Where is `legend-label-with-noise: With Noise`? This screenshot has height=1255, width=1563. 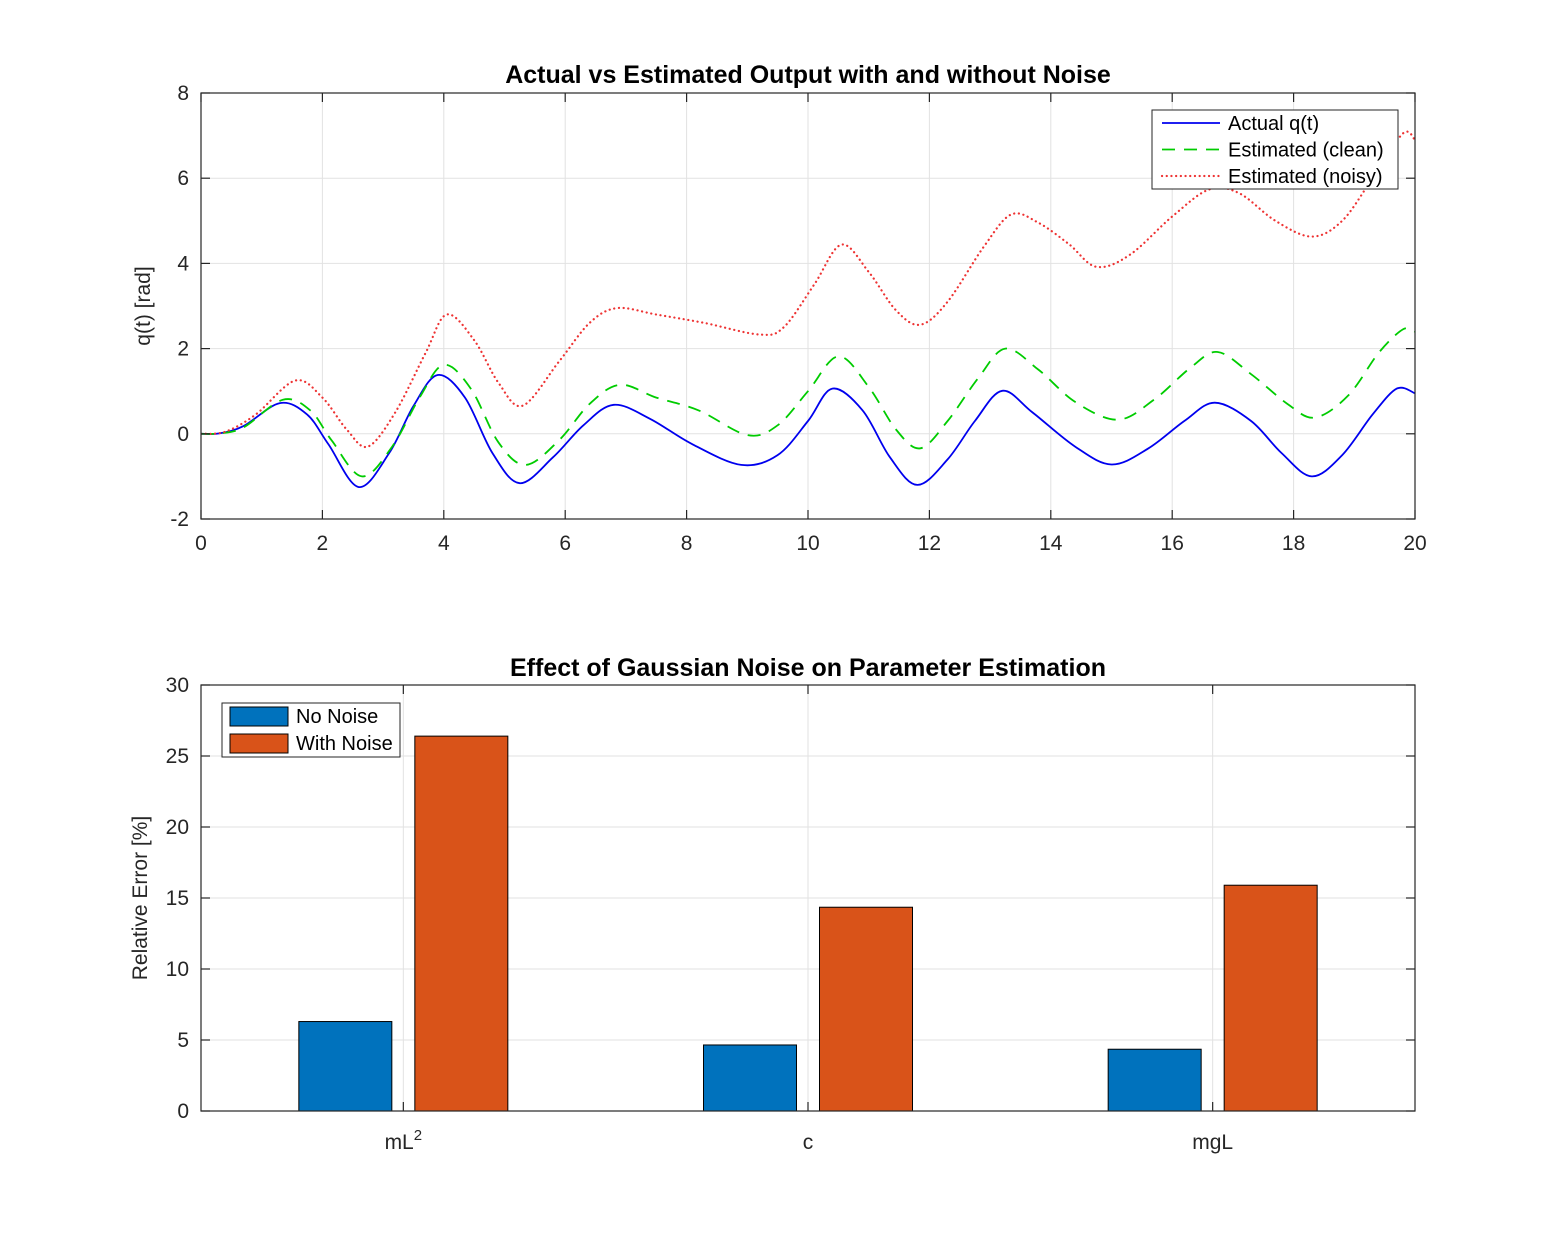 legend-label-with-noise: With Noise is located at coordinates (344, 744).